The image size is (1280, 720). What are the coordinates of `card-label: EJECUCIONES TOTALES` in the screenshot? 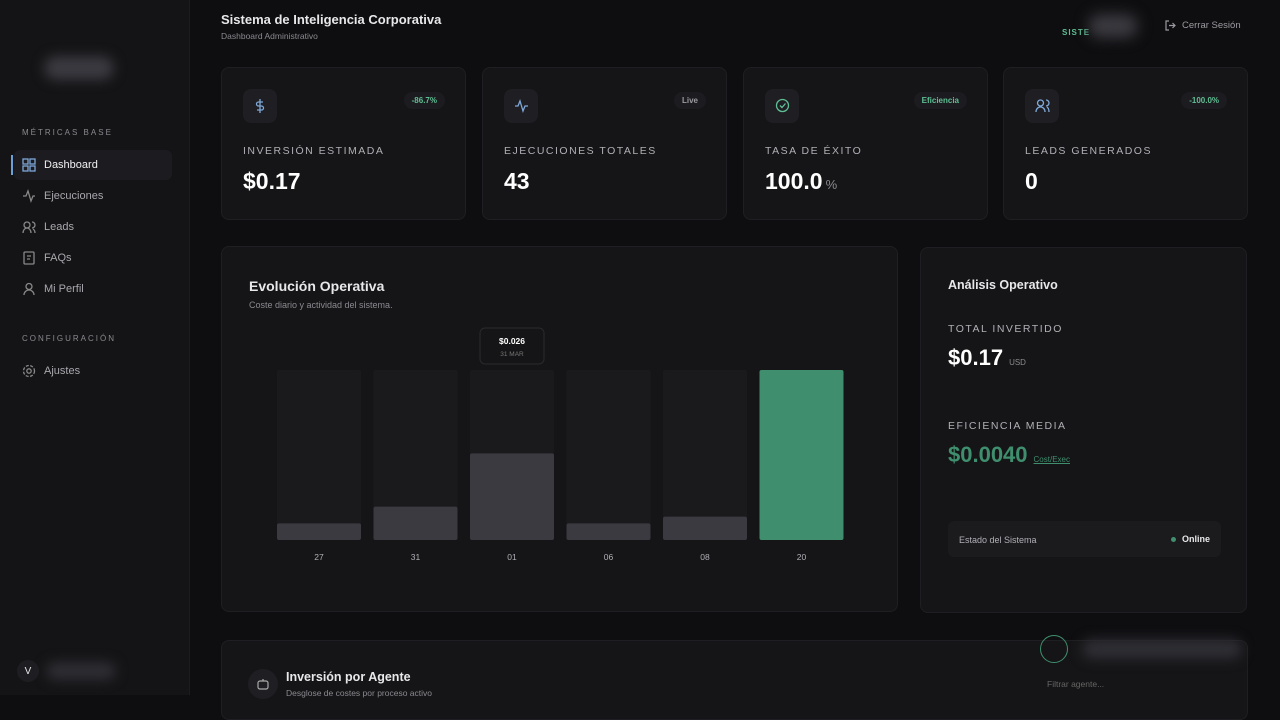 It's located at (580, 151).